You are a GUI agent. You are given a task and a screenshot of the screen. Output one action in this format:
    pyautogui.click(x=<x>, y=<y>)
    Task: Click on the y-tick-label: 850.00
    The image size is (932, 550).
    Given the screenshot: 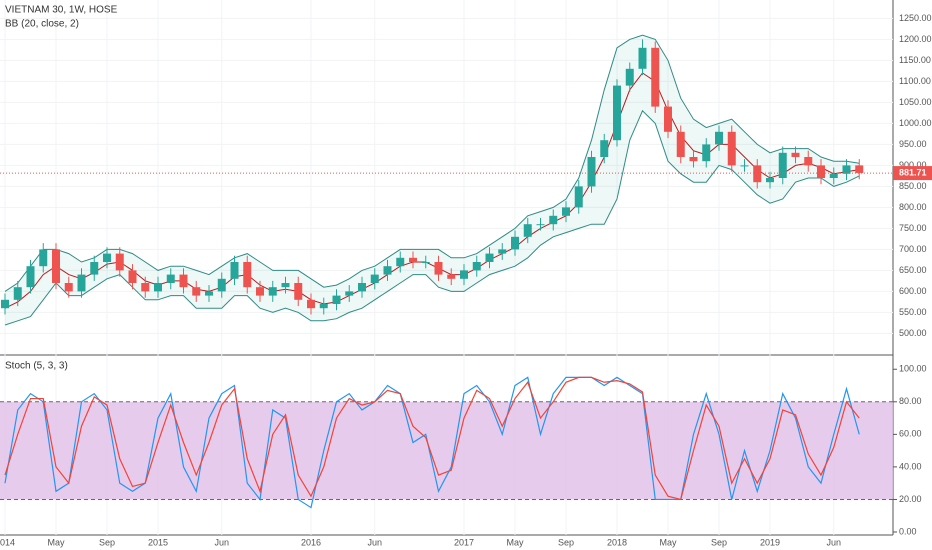 What is the action you would take?
    pyautogui.click(x=913, y=186)
    